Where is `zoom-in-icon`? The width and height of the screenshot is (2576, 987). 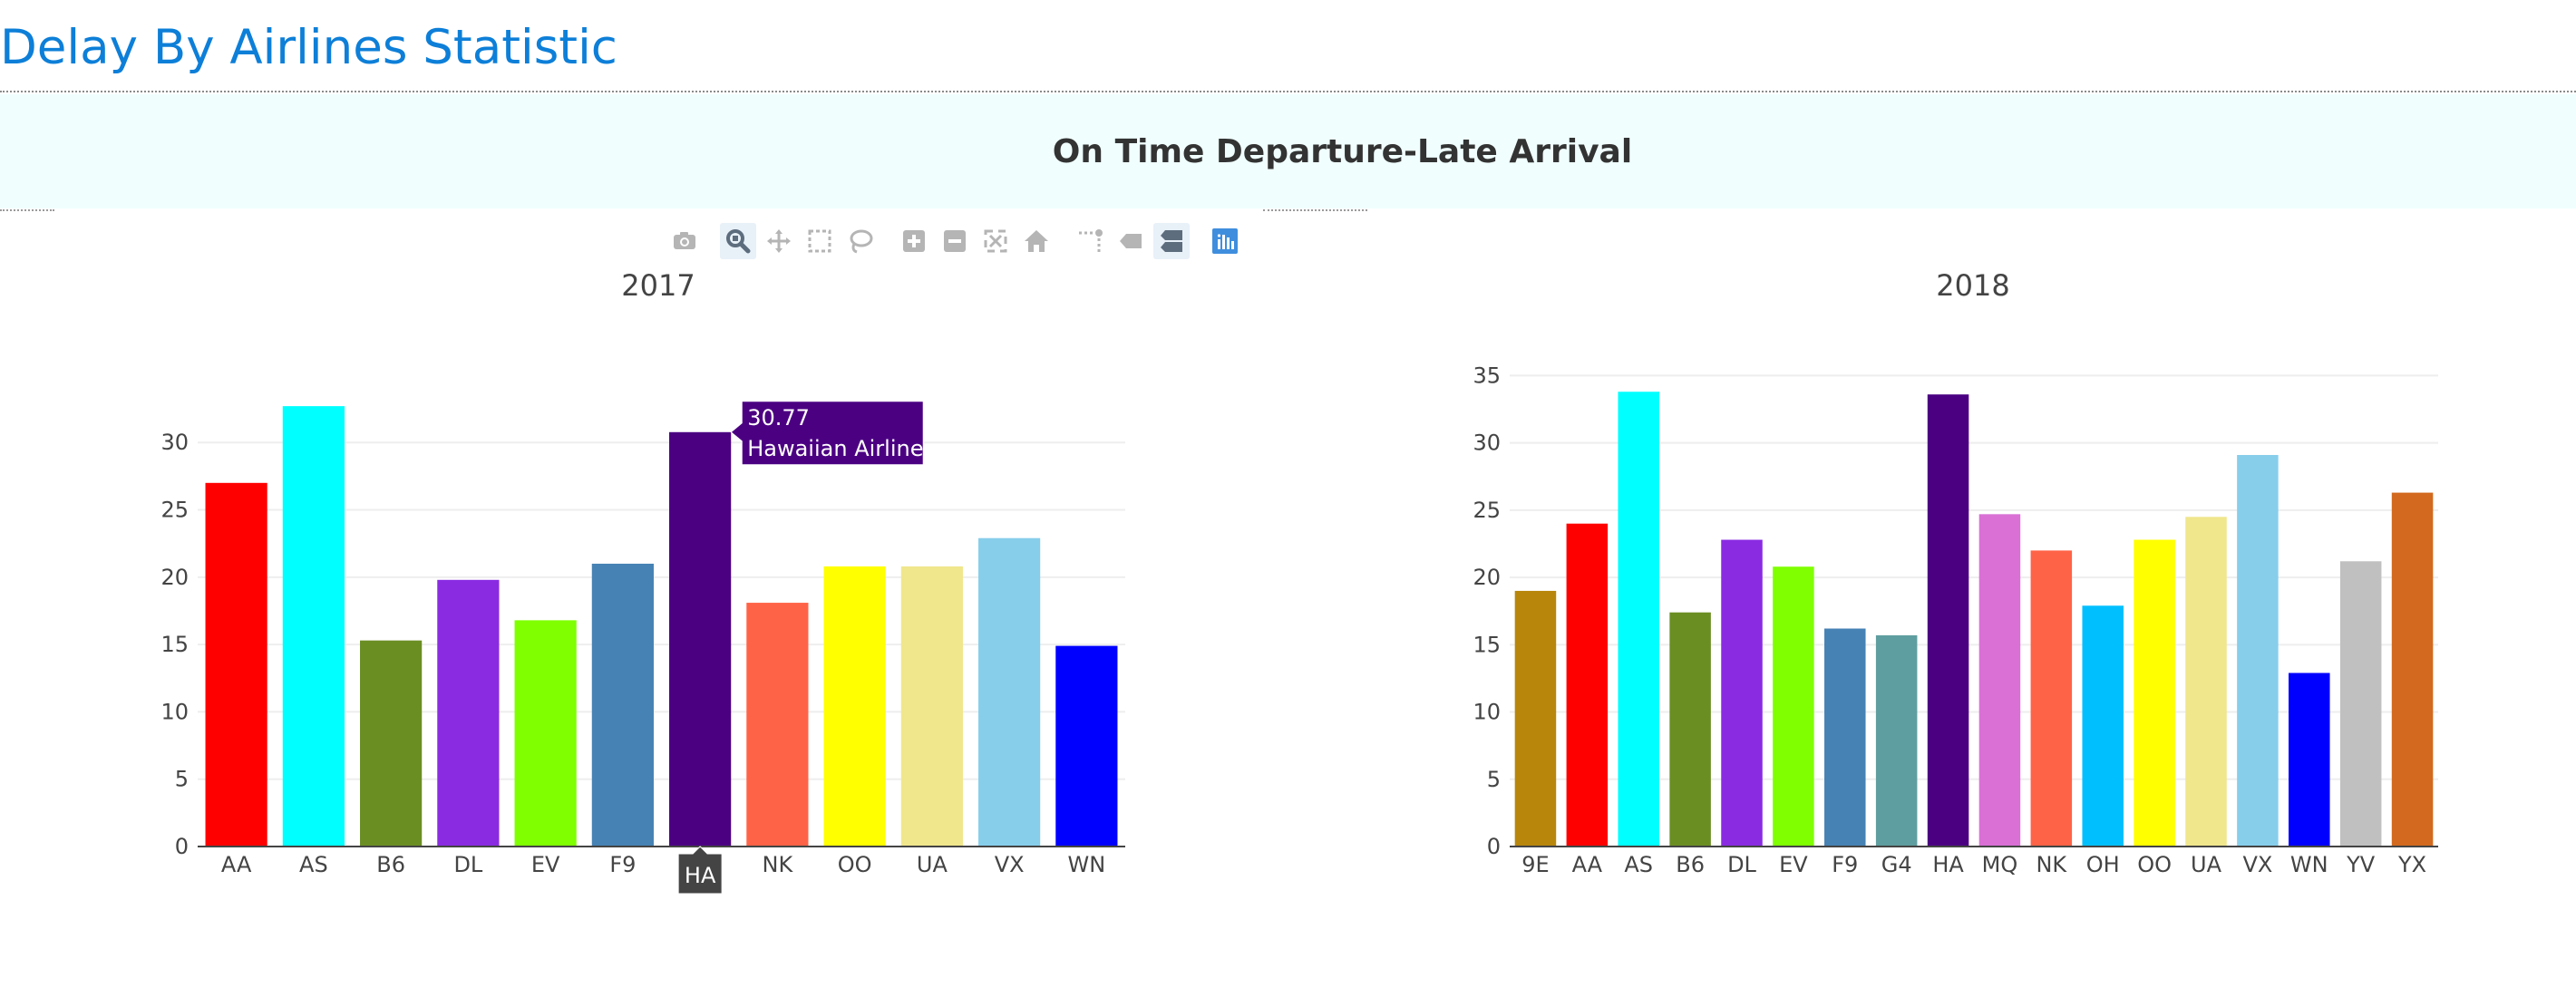
zoom-in-icon is located at coordinates (914, 241).